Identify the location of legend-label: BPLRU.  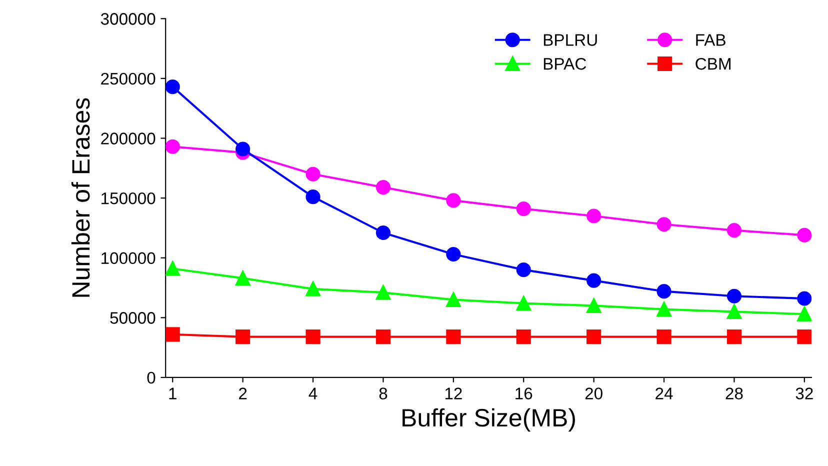
(570, 40).